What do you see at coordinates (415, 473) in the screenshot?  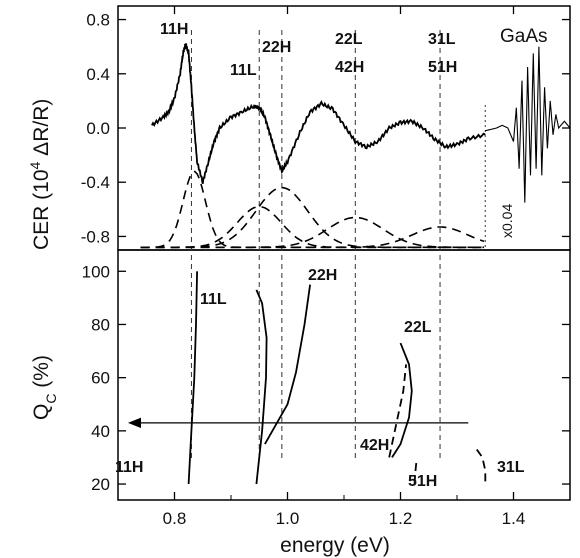 I see `qc-curve-51H` at bounding box center [415, 473].